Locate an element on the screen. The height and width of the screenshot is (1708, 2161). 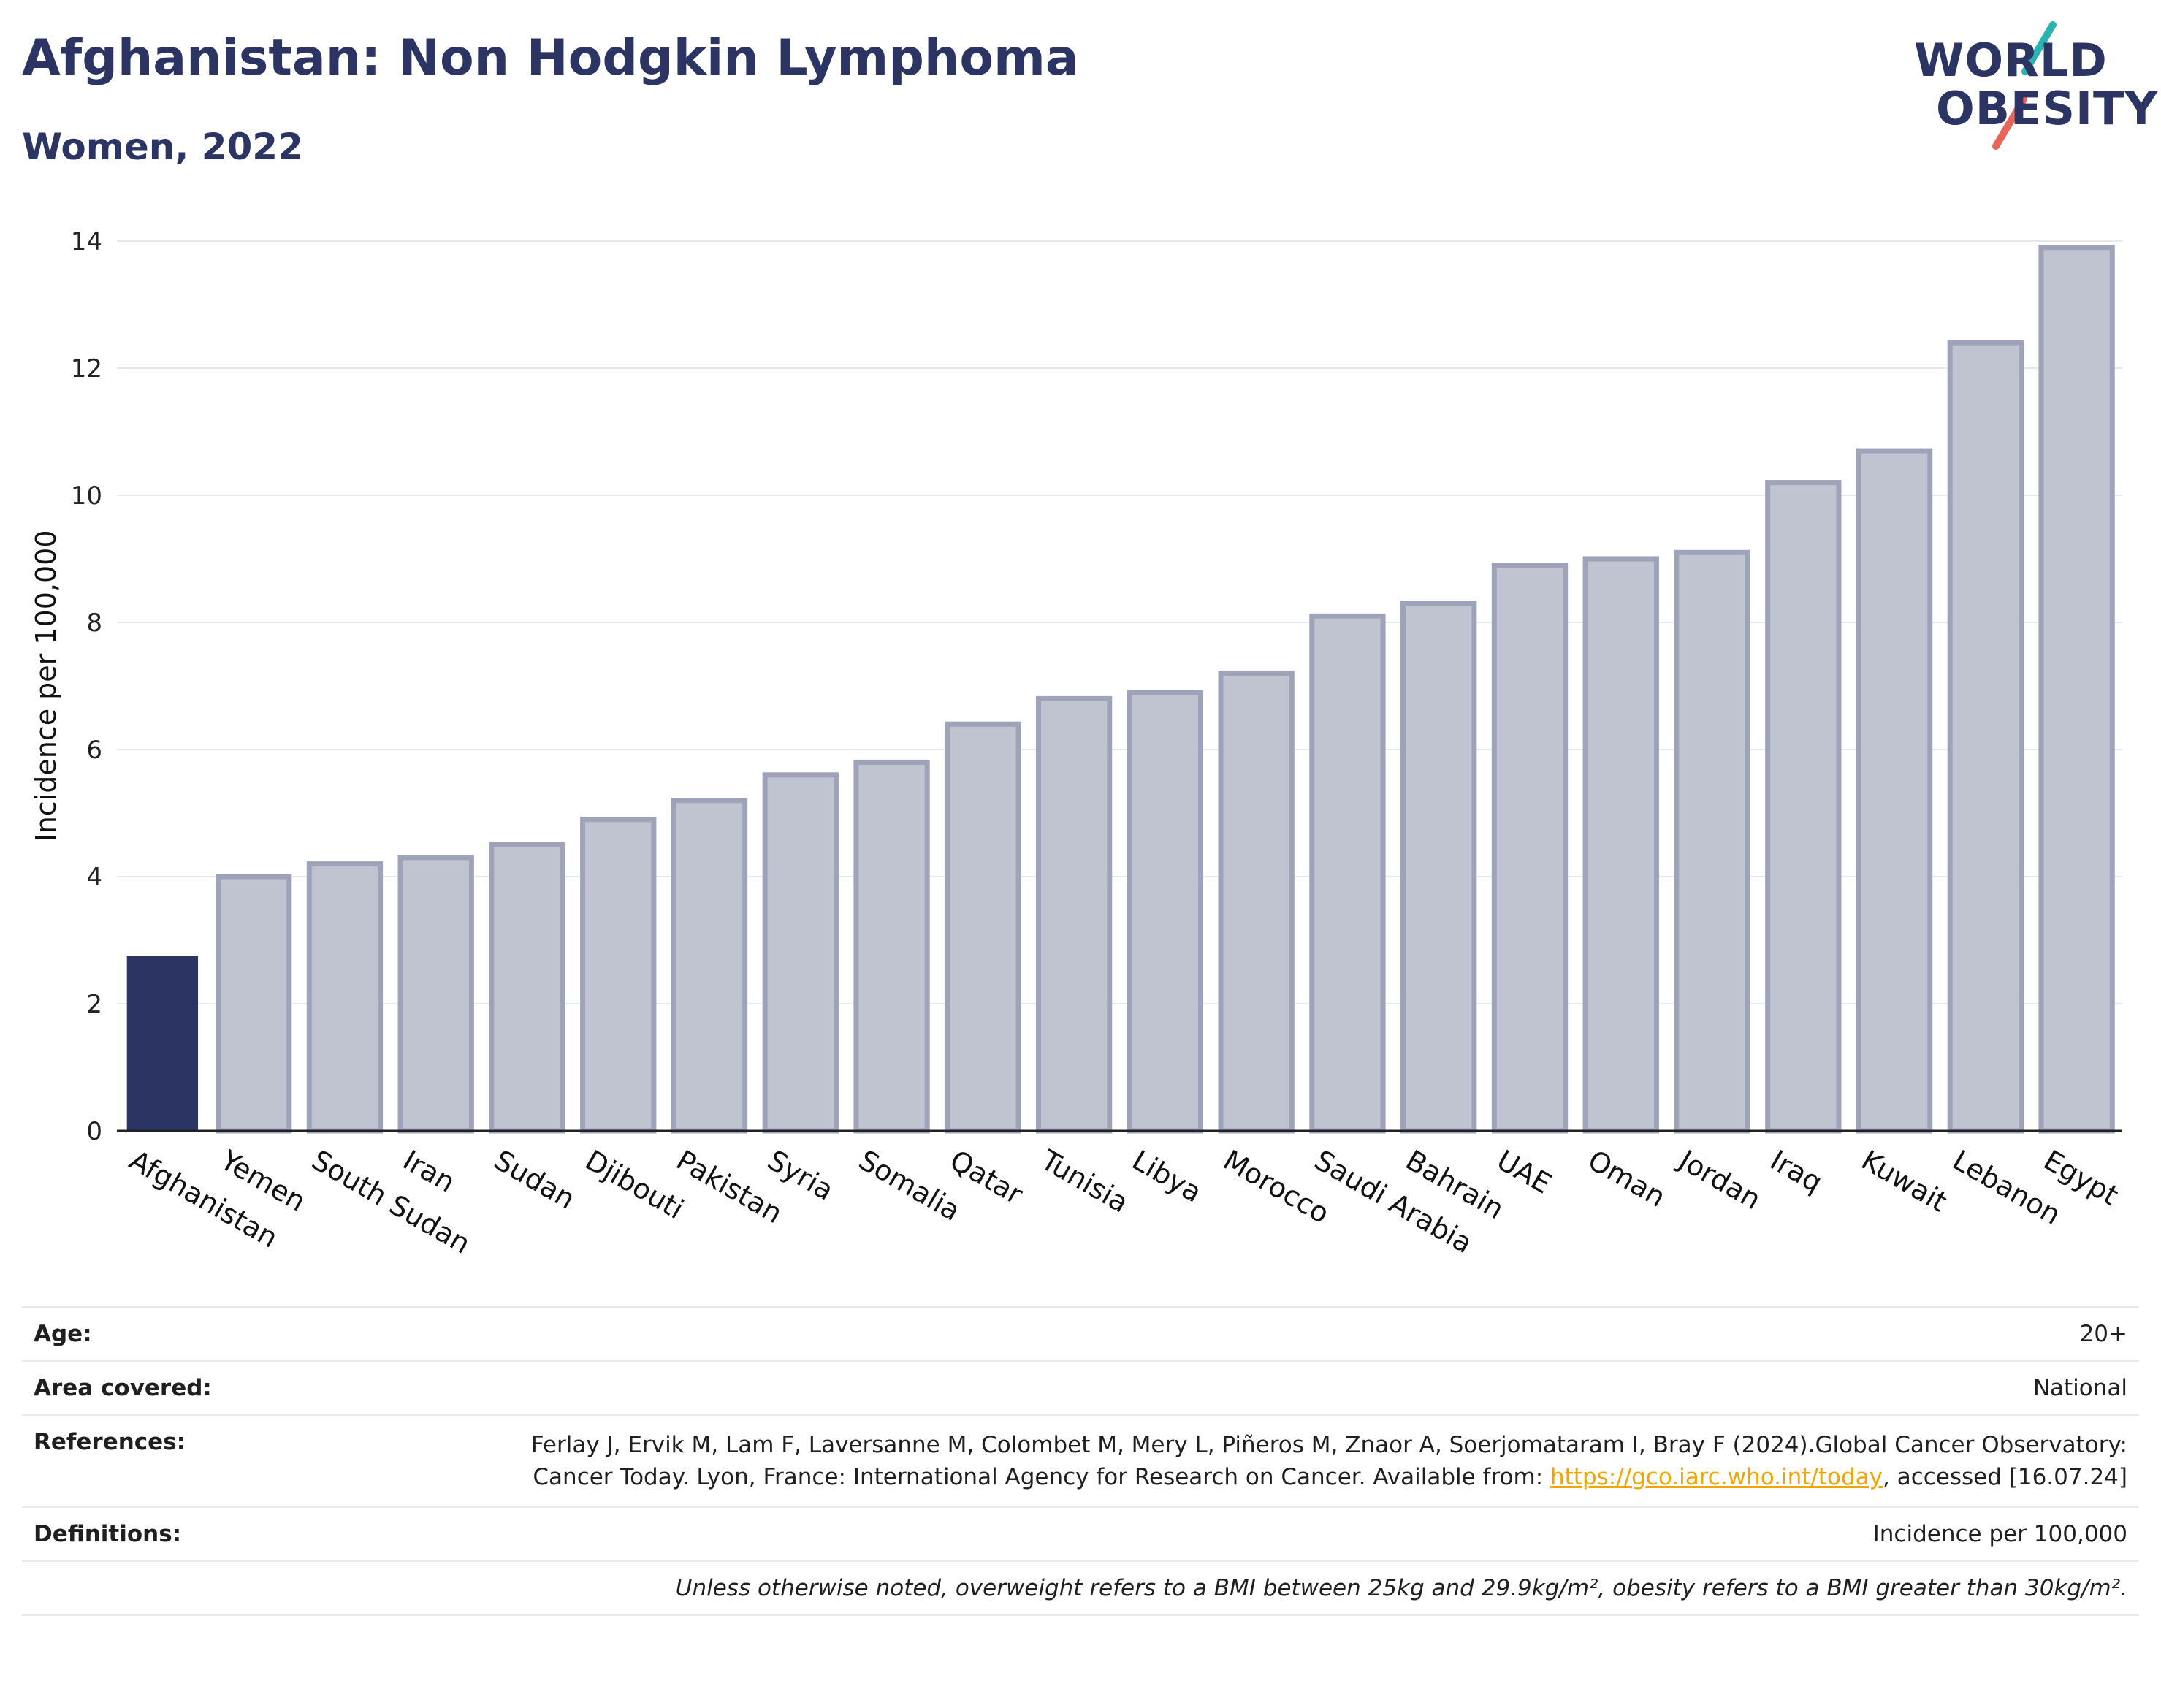
bar-morocco is located at coordinates (1256, 903).